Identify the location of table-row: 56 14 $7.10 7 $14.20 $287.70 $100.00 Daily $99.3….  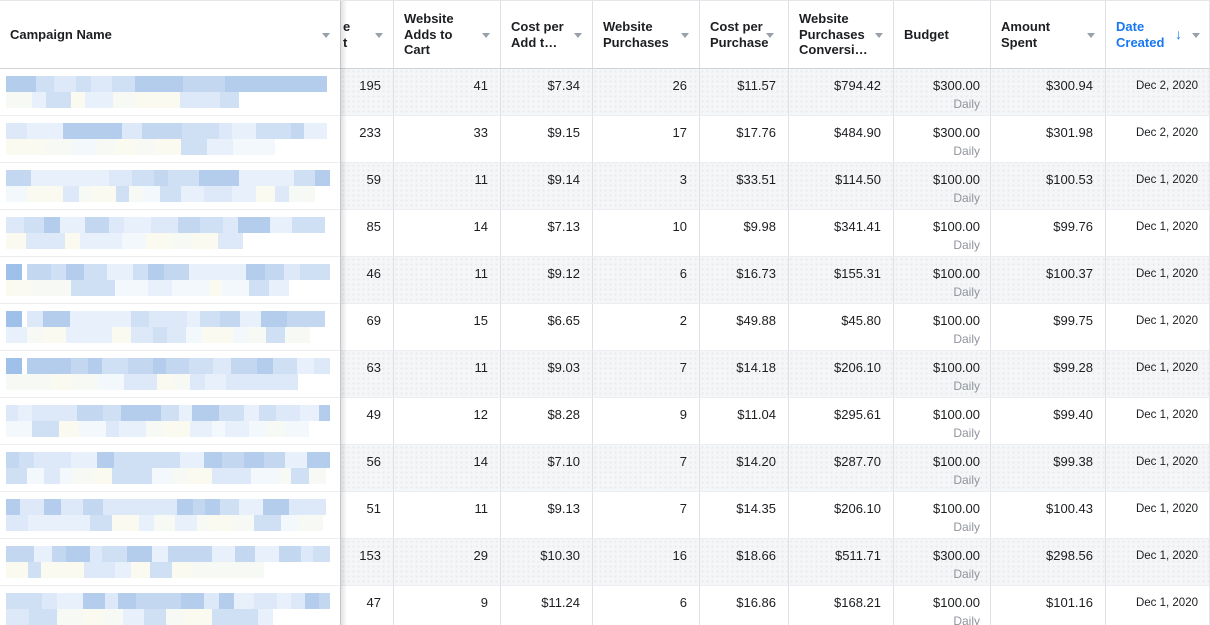
(605, 468).